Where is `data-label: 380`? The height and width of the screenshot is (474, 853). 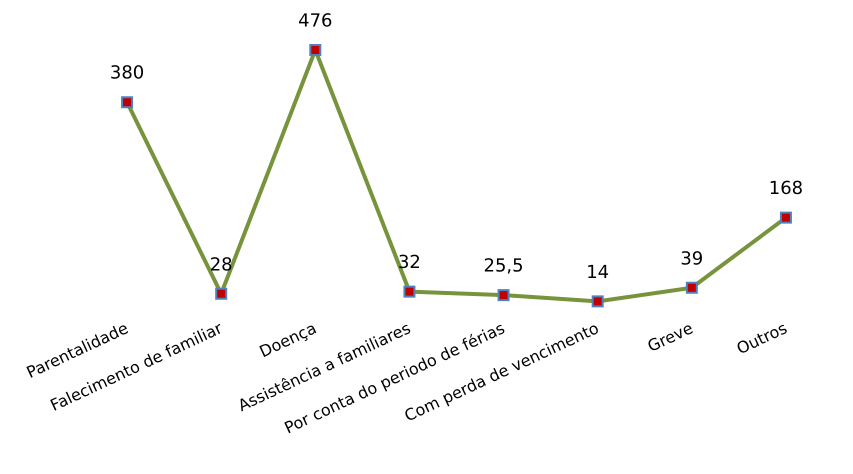
data-label: 380 is located at coordinates (127, 73).